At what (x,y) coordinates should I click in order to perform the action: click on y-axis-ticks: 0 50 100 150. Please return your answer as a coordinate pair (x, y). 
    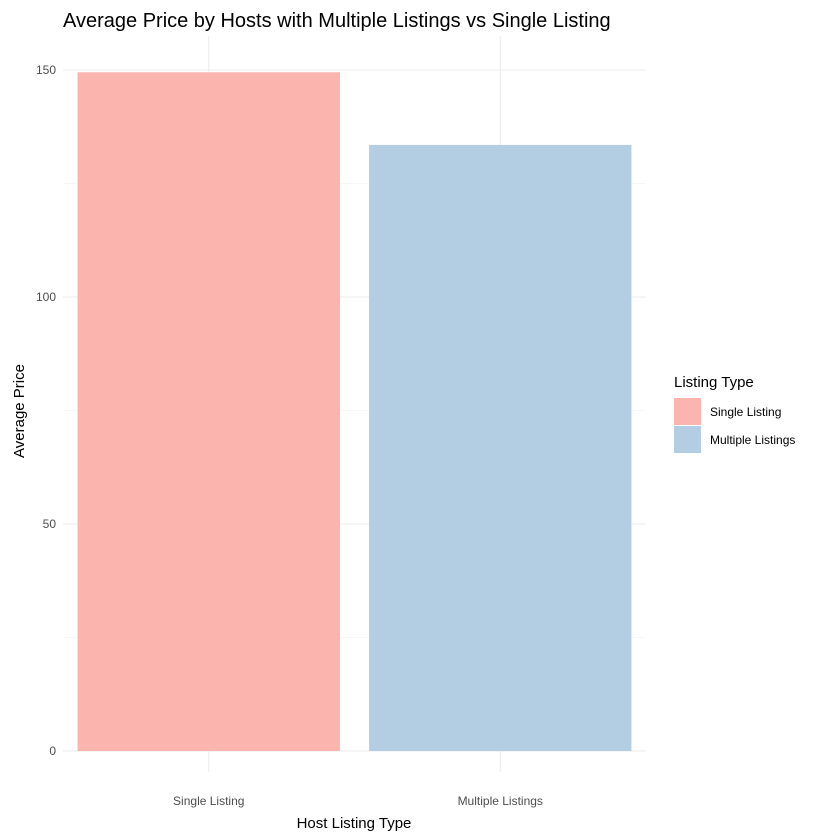
    Looking at the image, I should click on (46, 410).